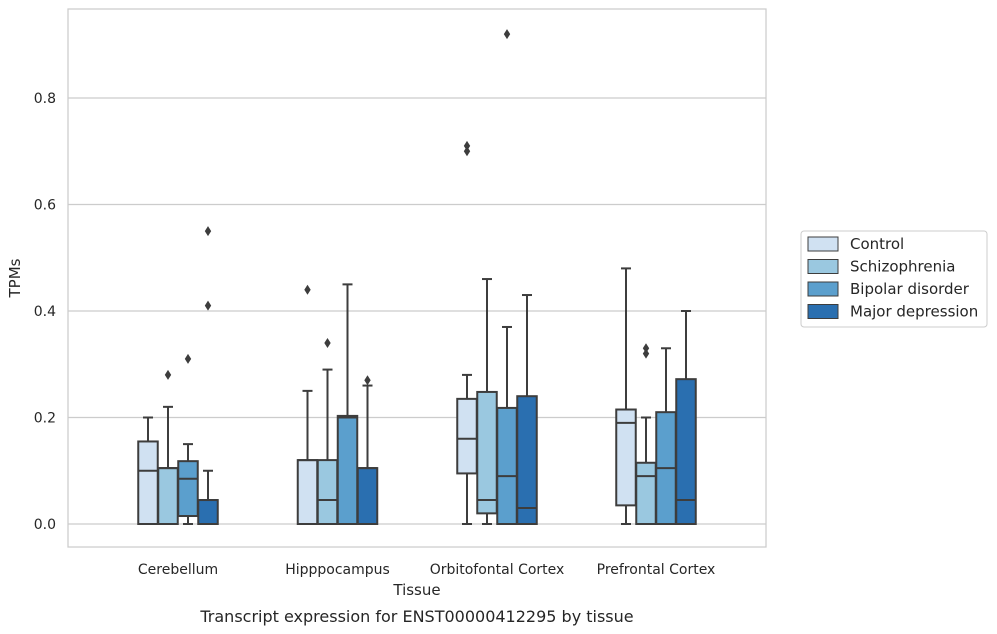  I want to click on y-tick-label: 0.4, so click(45, 312).